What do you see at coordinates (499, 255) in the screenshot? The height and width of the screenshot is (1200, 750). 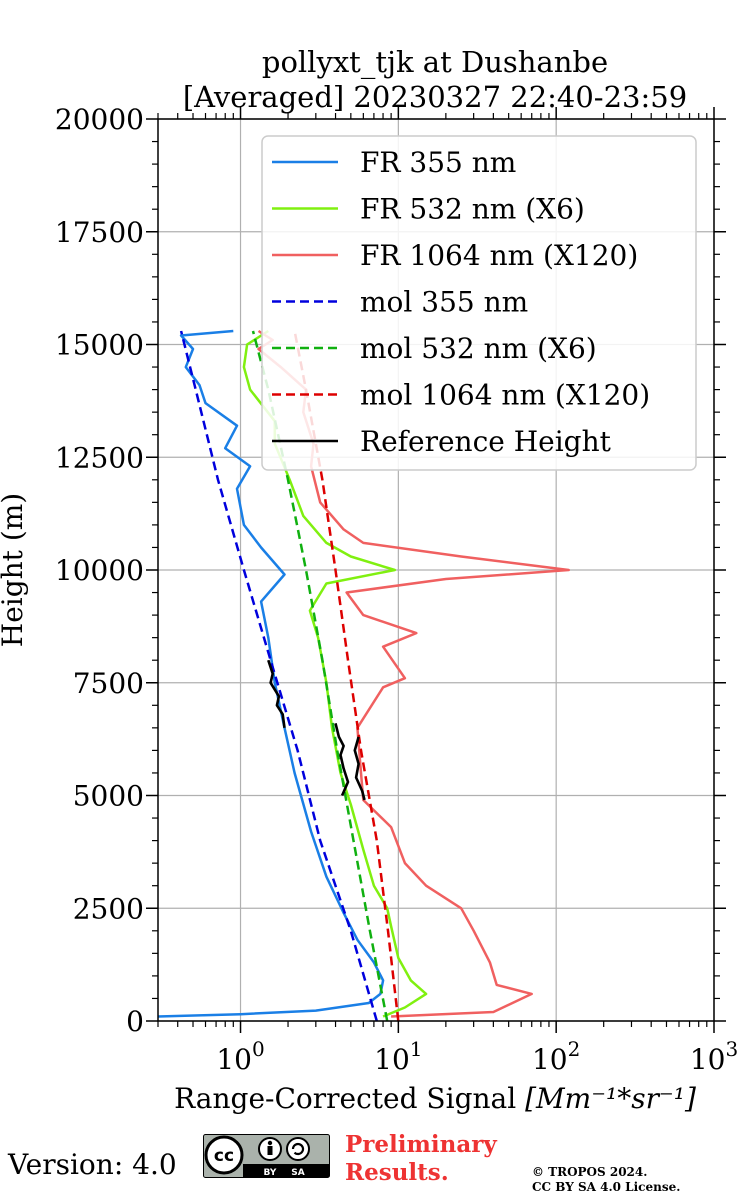 I see `legend-label-2: FR 1064 nm (X120)` at bounding box center [499, 255].